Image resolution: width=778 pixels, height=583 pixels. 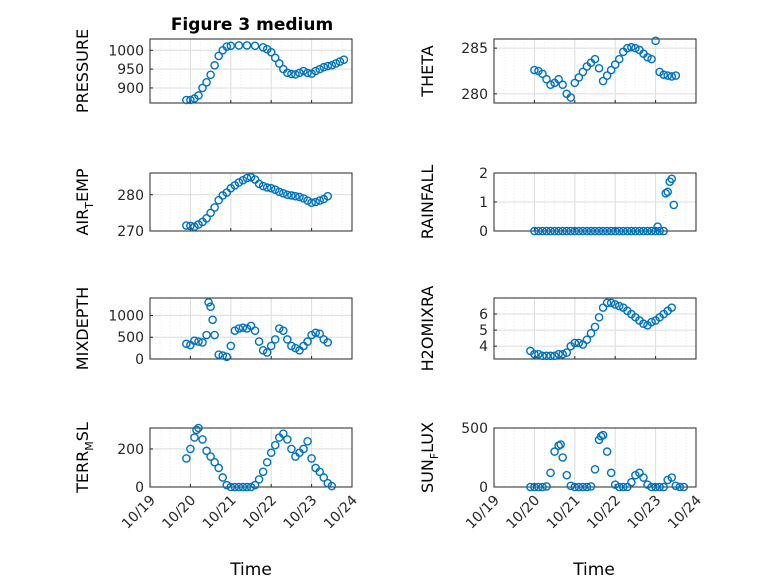 What do you see at coordinates (483, 488) in the screenshot?
I see `y-tick-label: 0` at bounding box center [483, 488].